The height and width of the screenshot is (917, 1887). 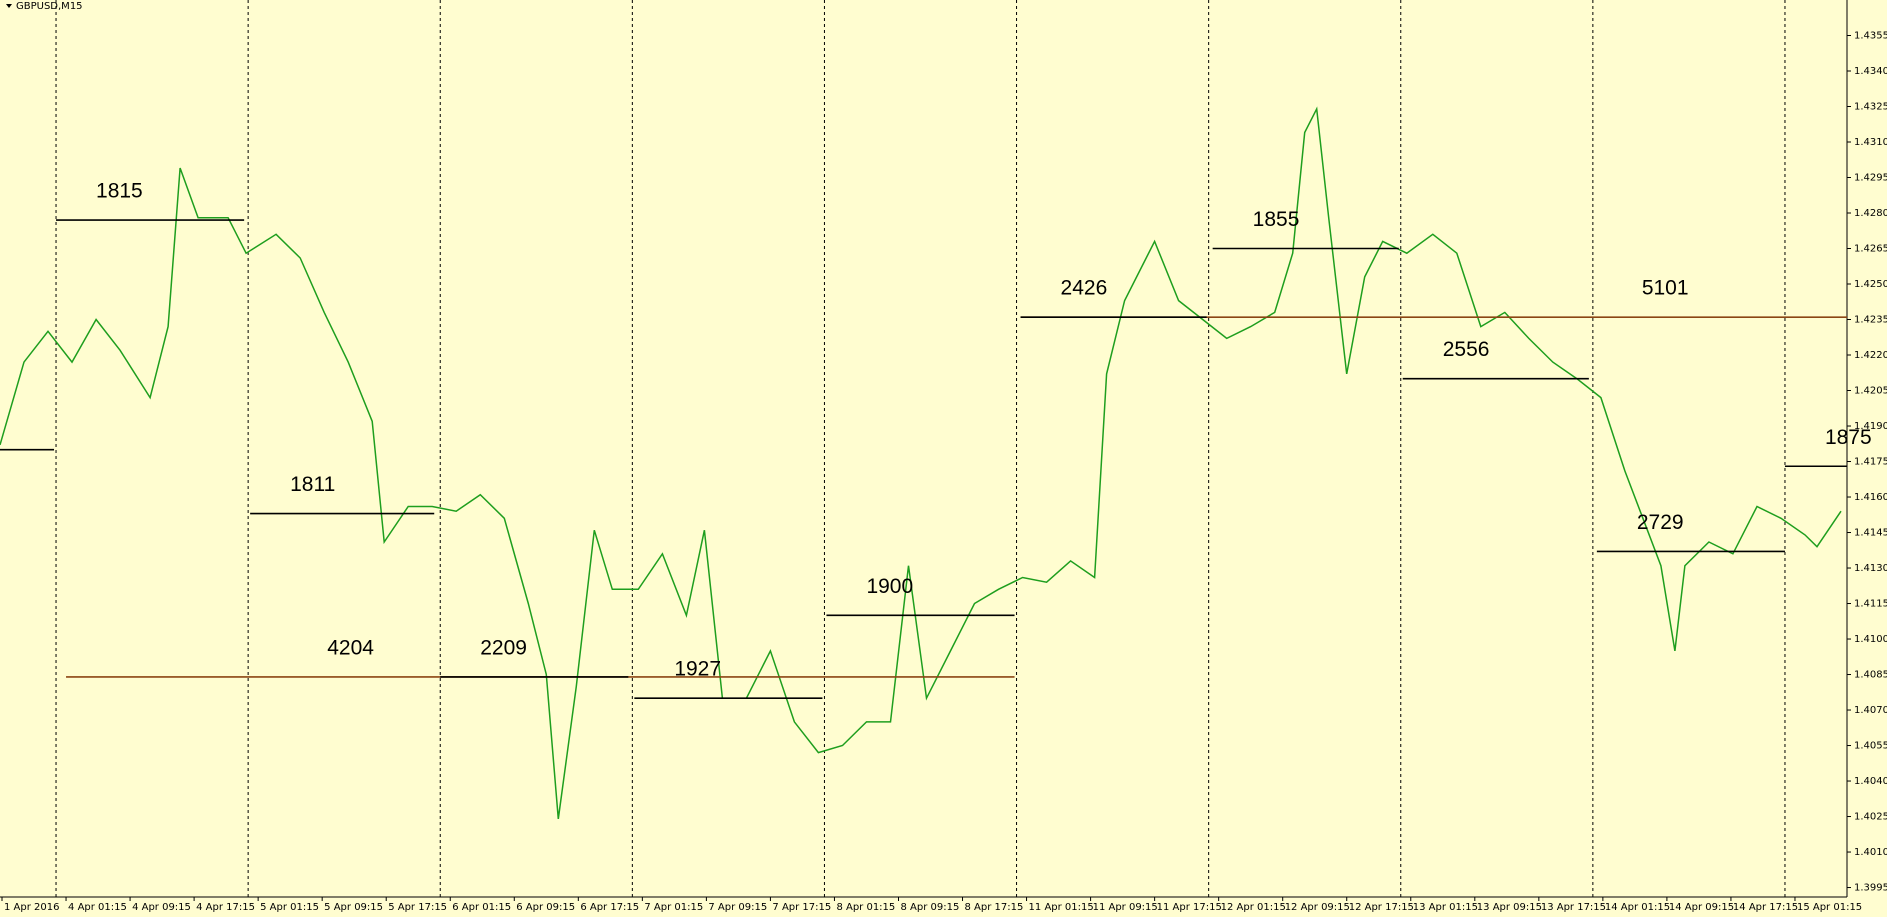 I want to click on y-tick-label: 1.4250, so click(x=1870, y=284).